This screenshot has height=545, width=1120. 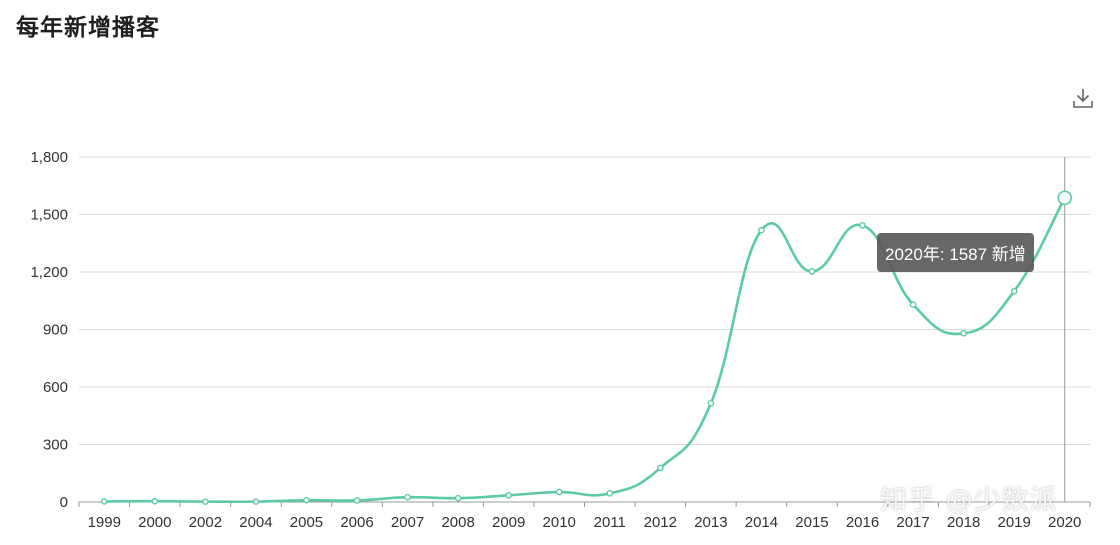 I want to click on x-tick-label: 2011, so click(x=610, y=522).